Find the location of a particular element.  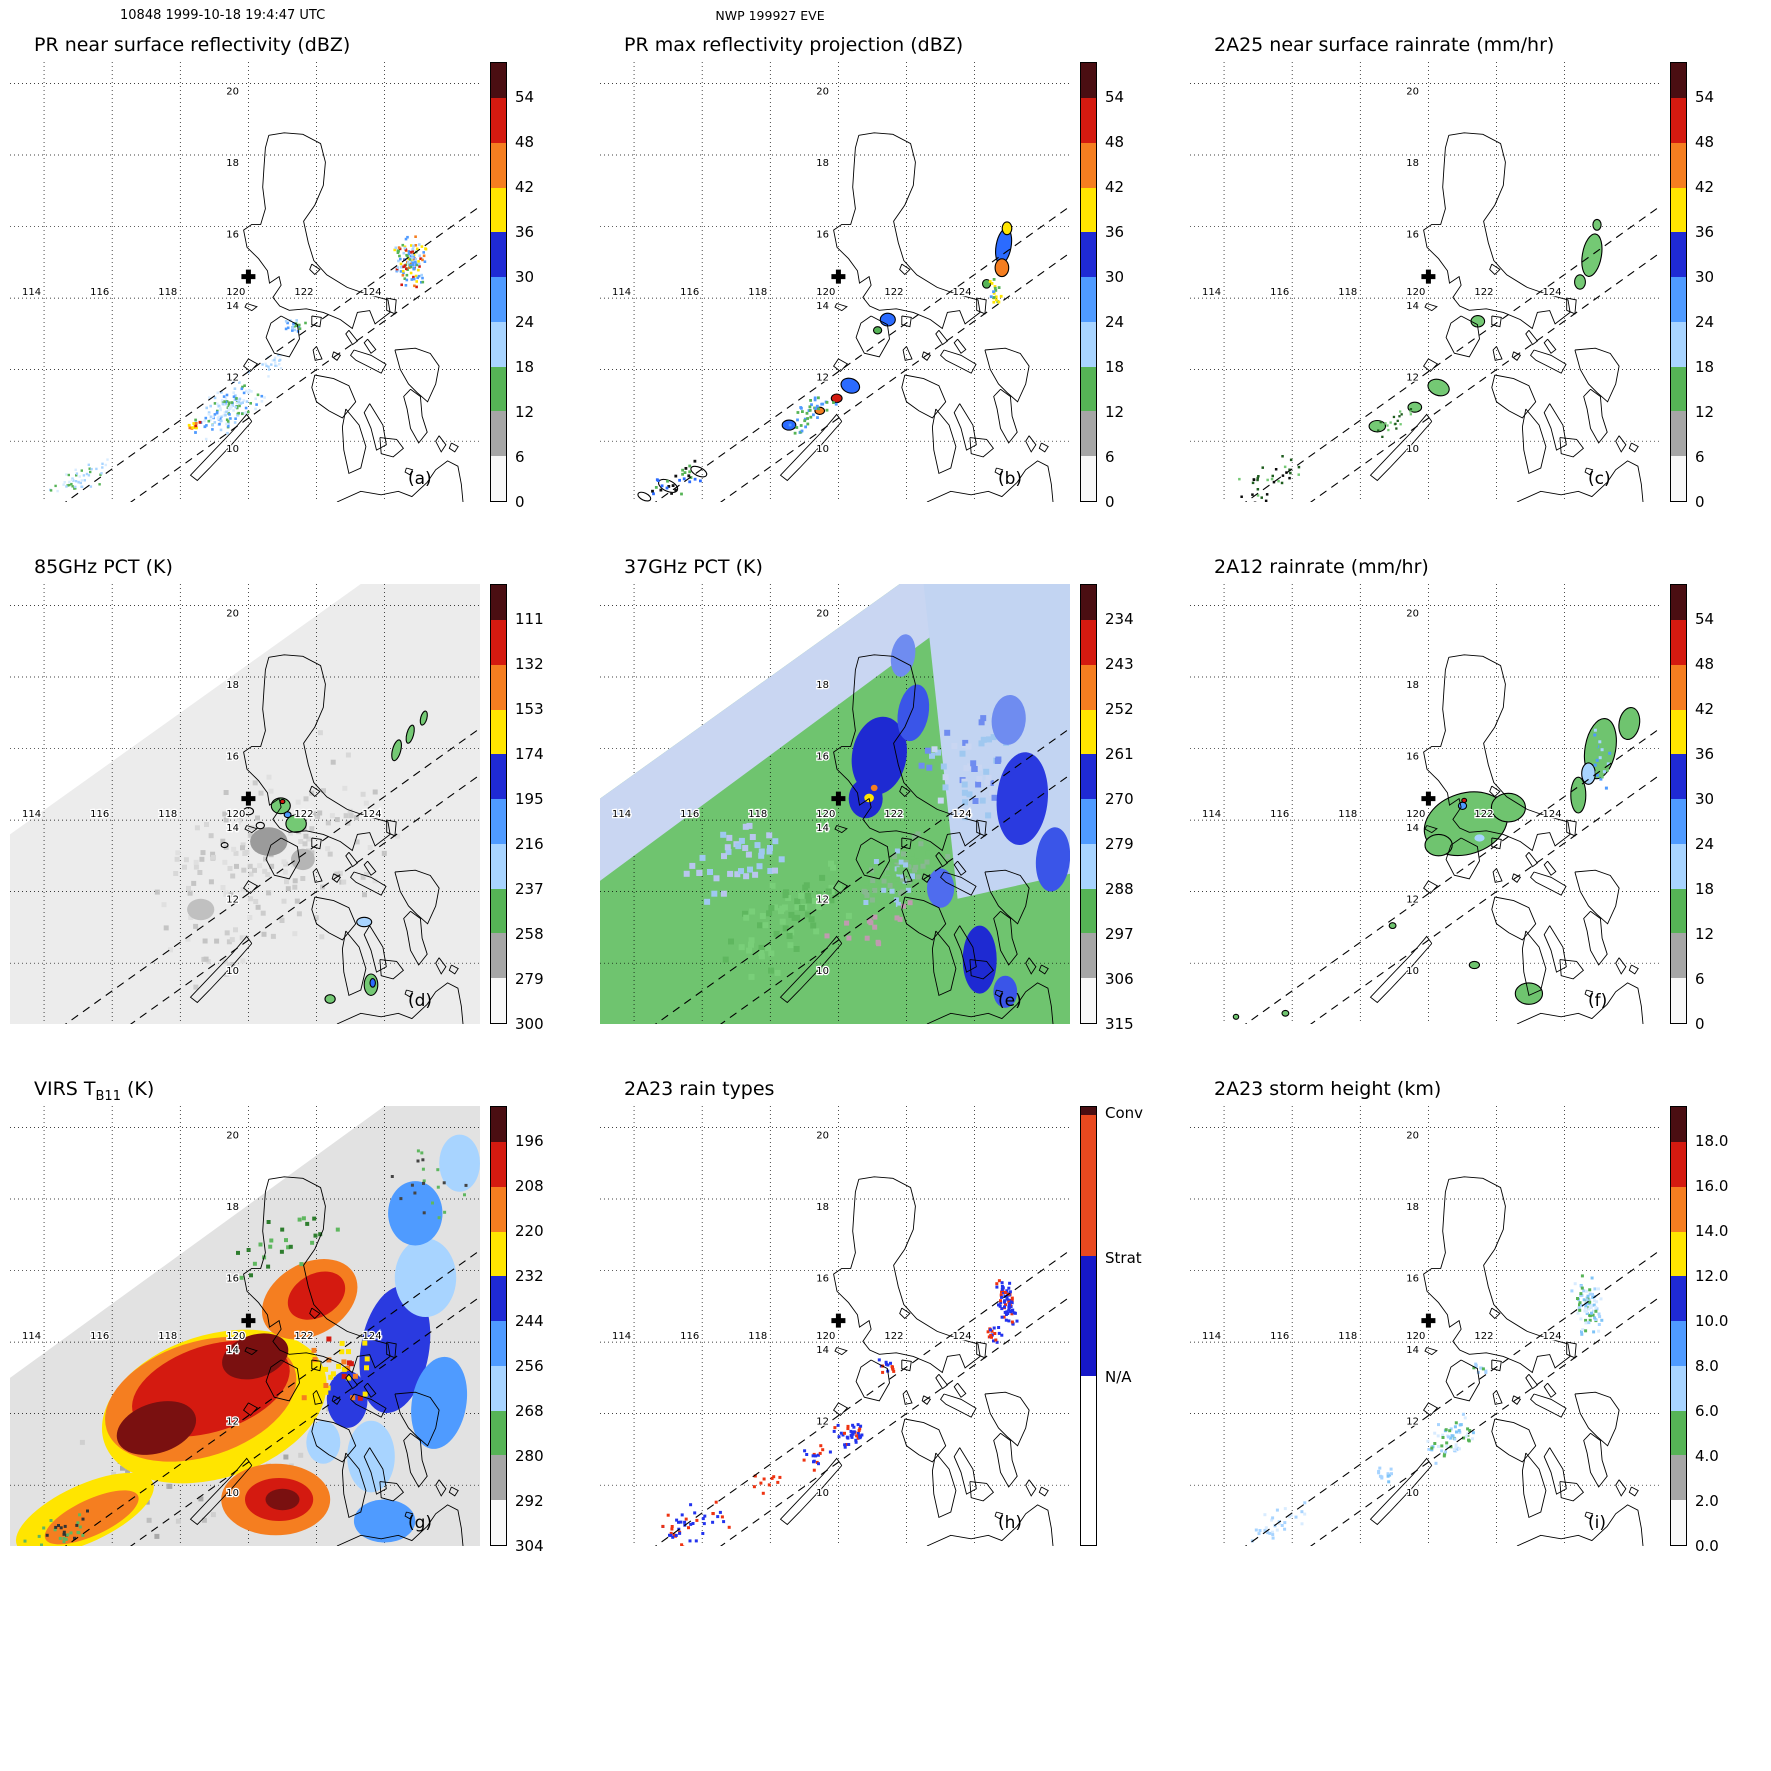

colorbar-tick-label: 270 is located at coordinates (1119, 799).